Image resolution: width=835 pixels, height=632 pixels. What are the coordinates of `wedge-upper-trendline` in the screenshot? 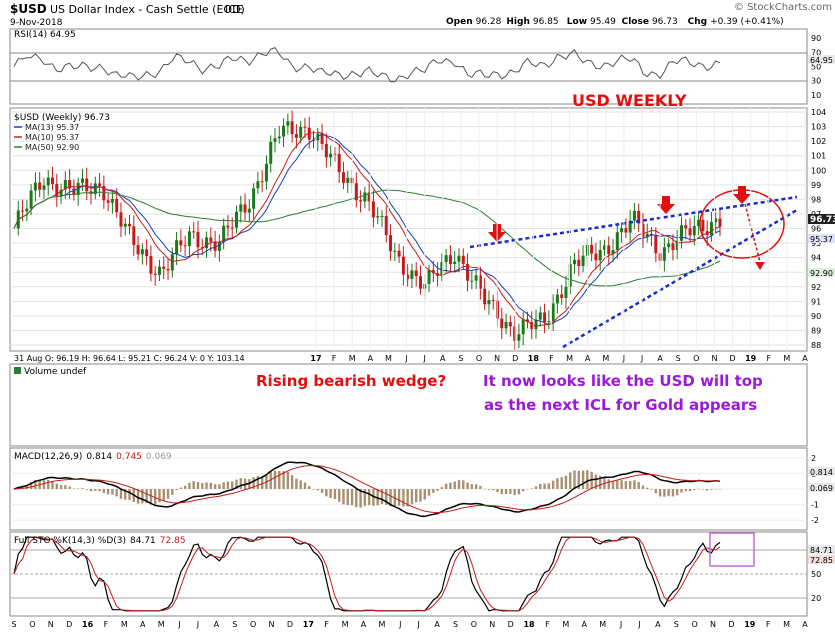 It's located at (633, 222).